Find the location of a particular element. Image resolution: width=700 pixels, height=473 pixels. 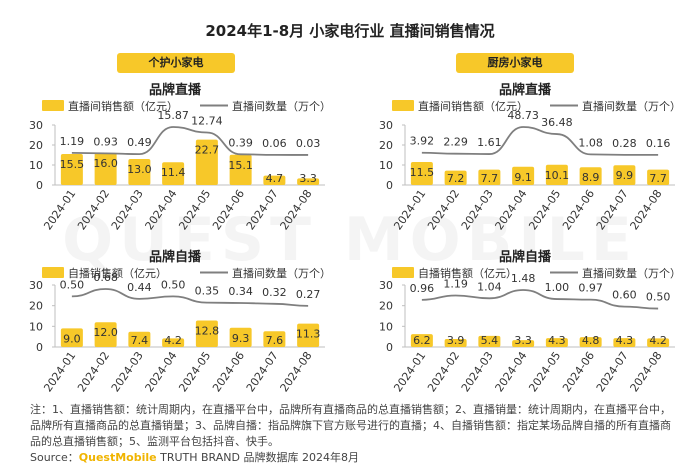

line-value-label: 0.68 is located at coordinates (105, 277).